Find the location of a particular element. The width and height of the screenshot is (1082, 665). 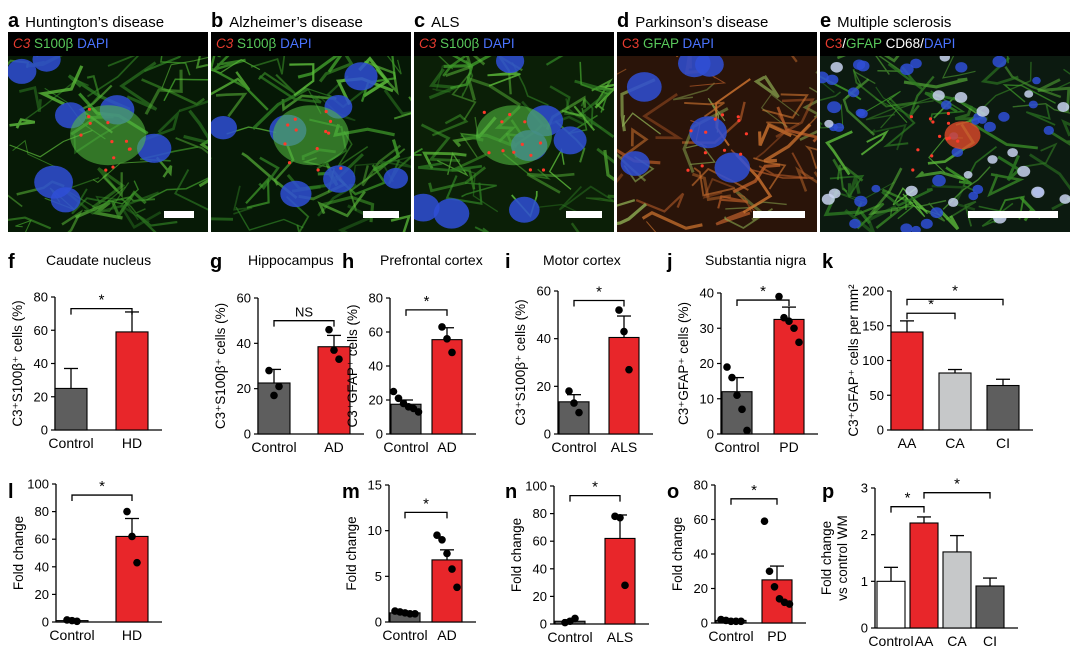

y-tick-label: 100 is located at coordinates (38, 484).